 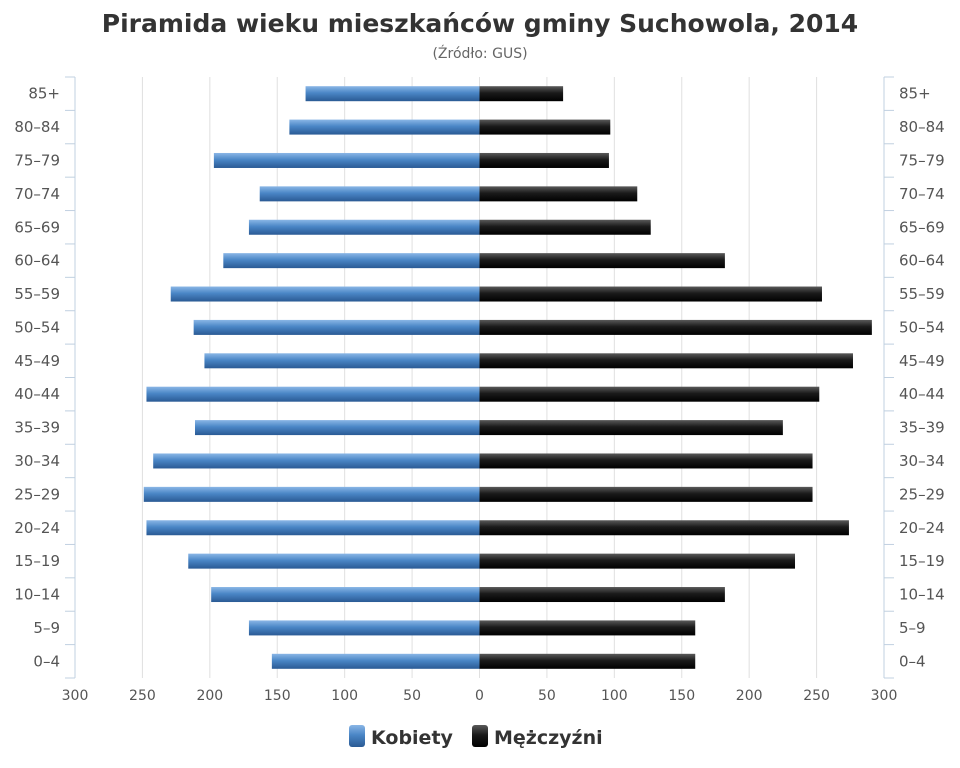 I want to click on x-tick-label-1: 250, so click(x=142, y=696).